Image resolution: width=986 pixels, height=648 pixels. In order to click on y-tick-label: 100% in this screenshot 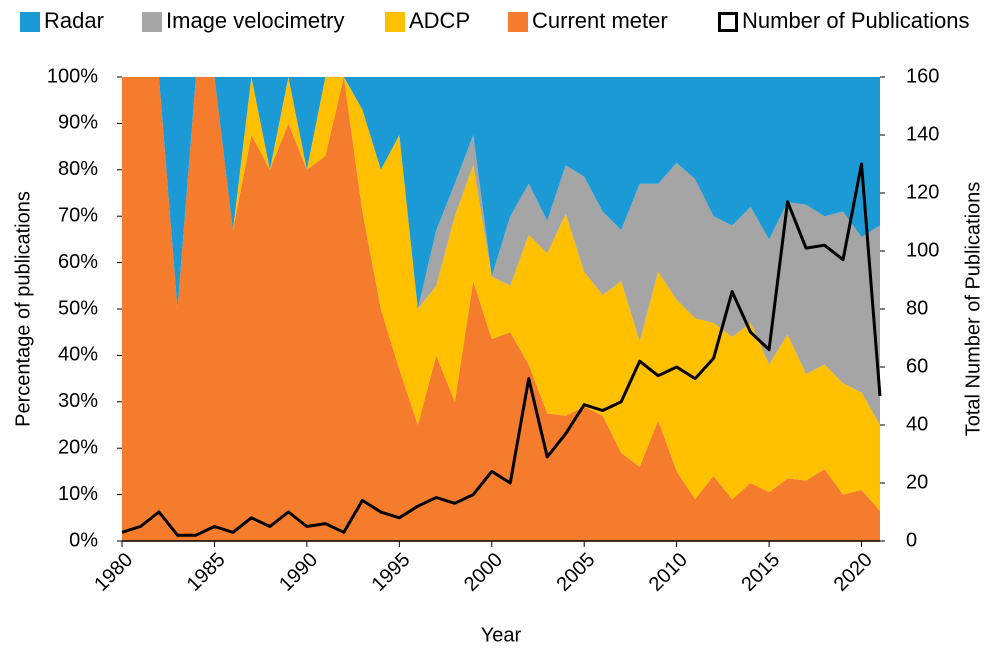, I will do `click(72, 76)`.